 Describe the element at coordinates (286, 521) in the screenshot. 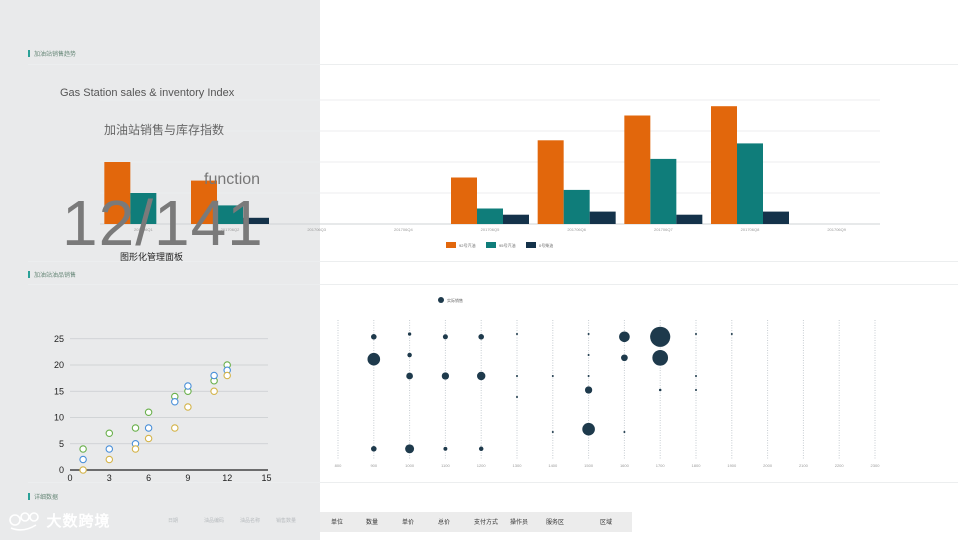

I see `table-header-faint: 销售数量` at that location.